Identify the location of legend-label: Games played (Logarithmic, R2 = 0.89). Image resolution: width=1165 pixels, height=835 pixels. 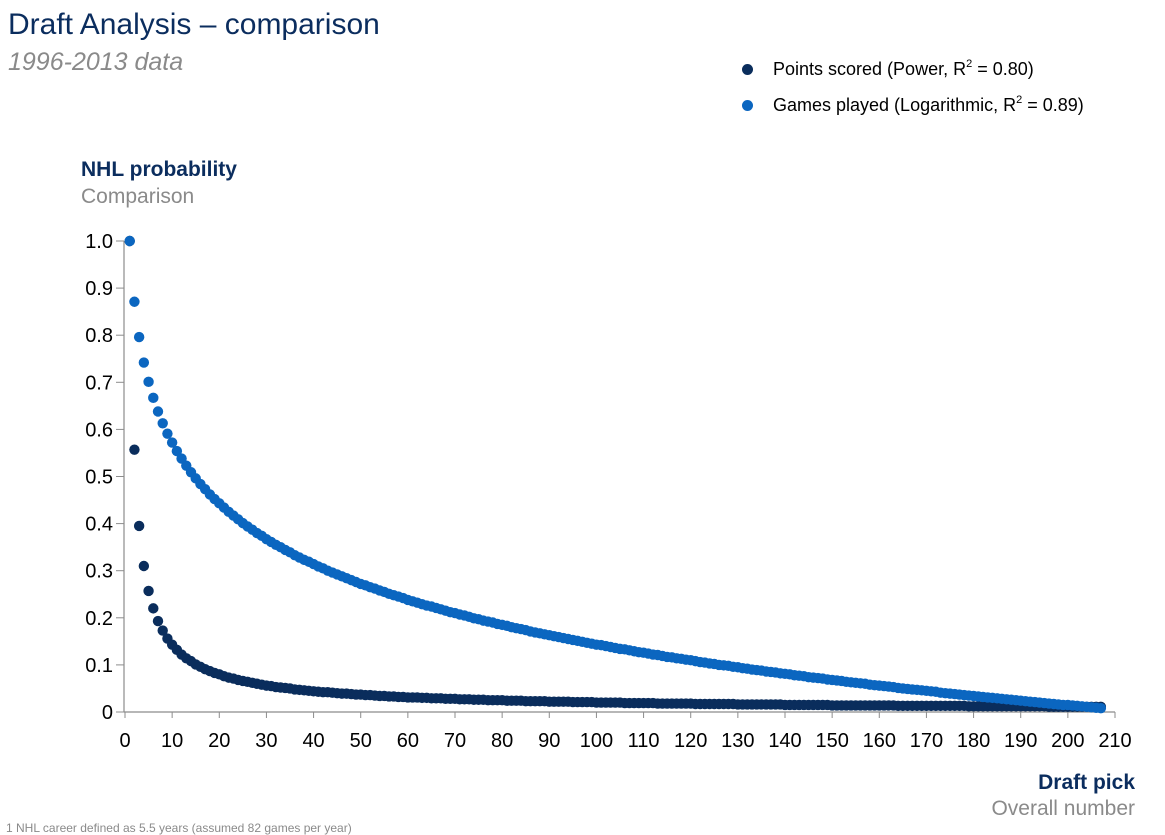
(928, 105).